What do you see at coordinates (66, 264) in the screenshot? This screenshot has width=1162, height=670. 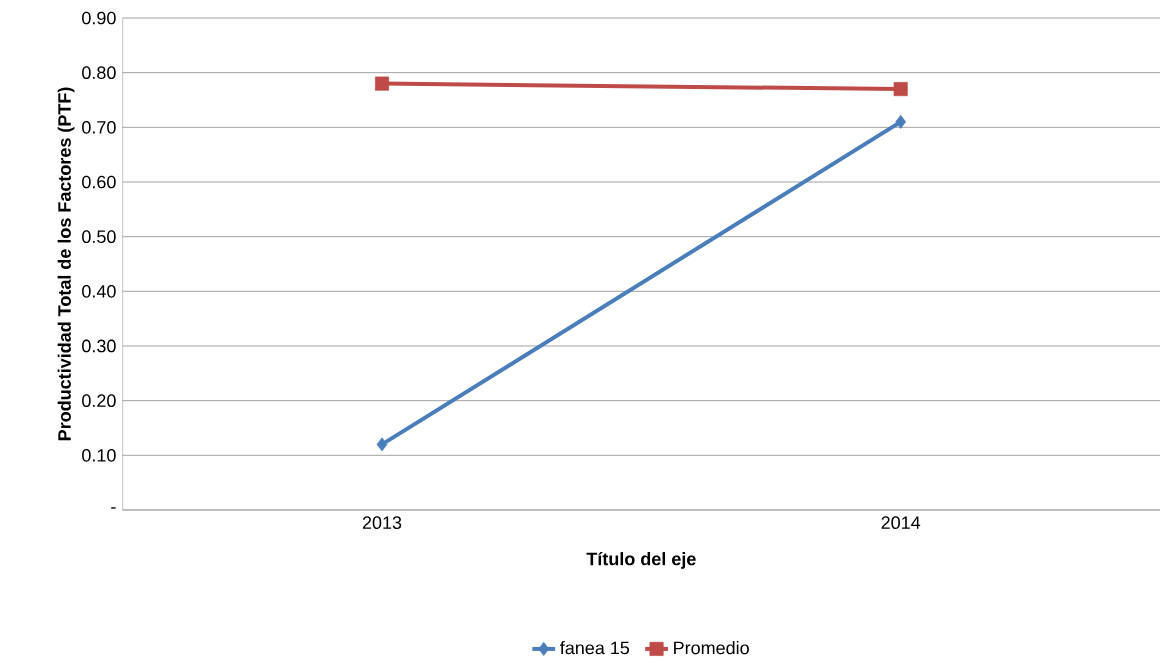 I see `y-axis-title: Productividad Total de los Factores (PTF)` at bounding box center [66, 264].